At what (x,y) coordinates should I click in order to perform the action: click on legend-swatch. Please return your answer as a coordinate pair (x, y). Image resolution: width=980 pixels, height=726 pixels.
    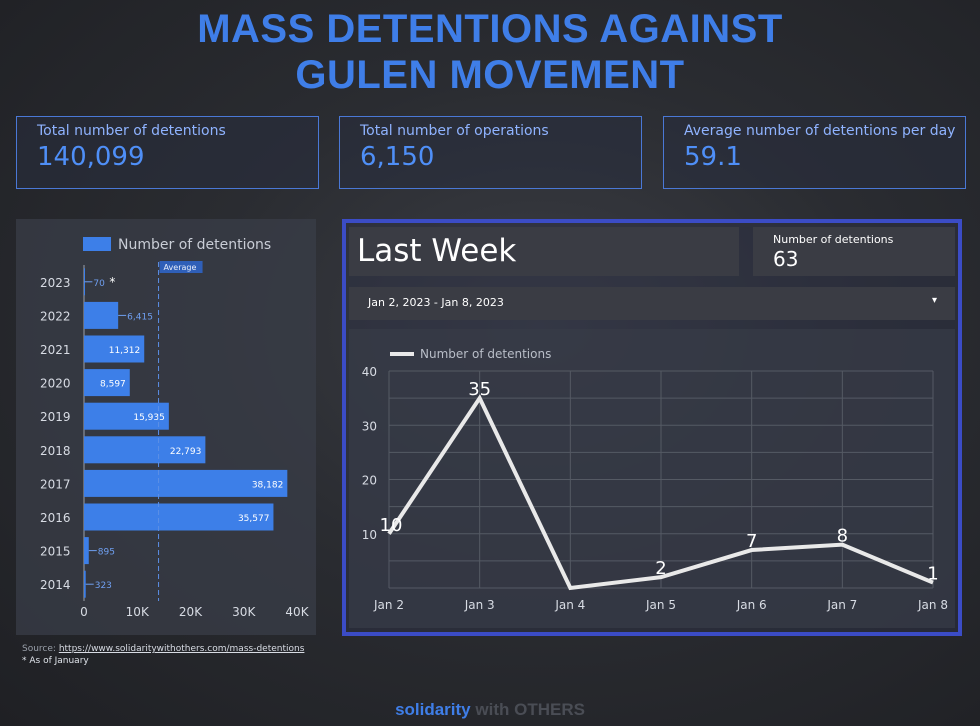
    Looking at the image, I should click on (97, 244).